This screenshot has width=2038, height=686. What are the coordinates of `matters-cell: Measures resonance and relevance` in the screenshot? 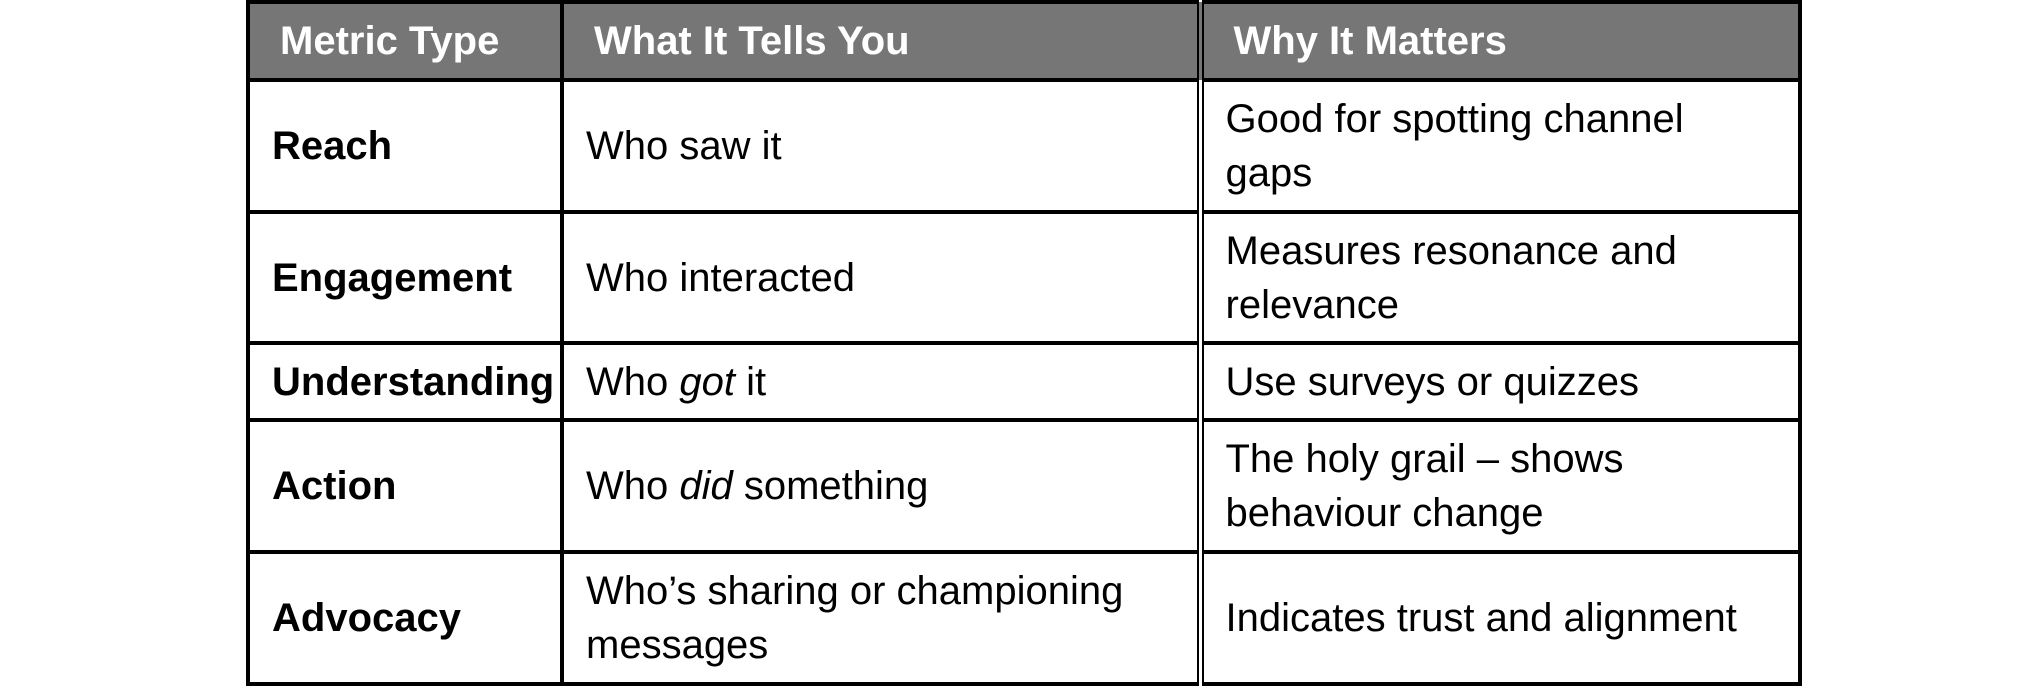 It's located at (1499, 277).